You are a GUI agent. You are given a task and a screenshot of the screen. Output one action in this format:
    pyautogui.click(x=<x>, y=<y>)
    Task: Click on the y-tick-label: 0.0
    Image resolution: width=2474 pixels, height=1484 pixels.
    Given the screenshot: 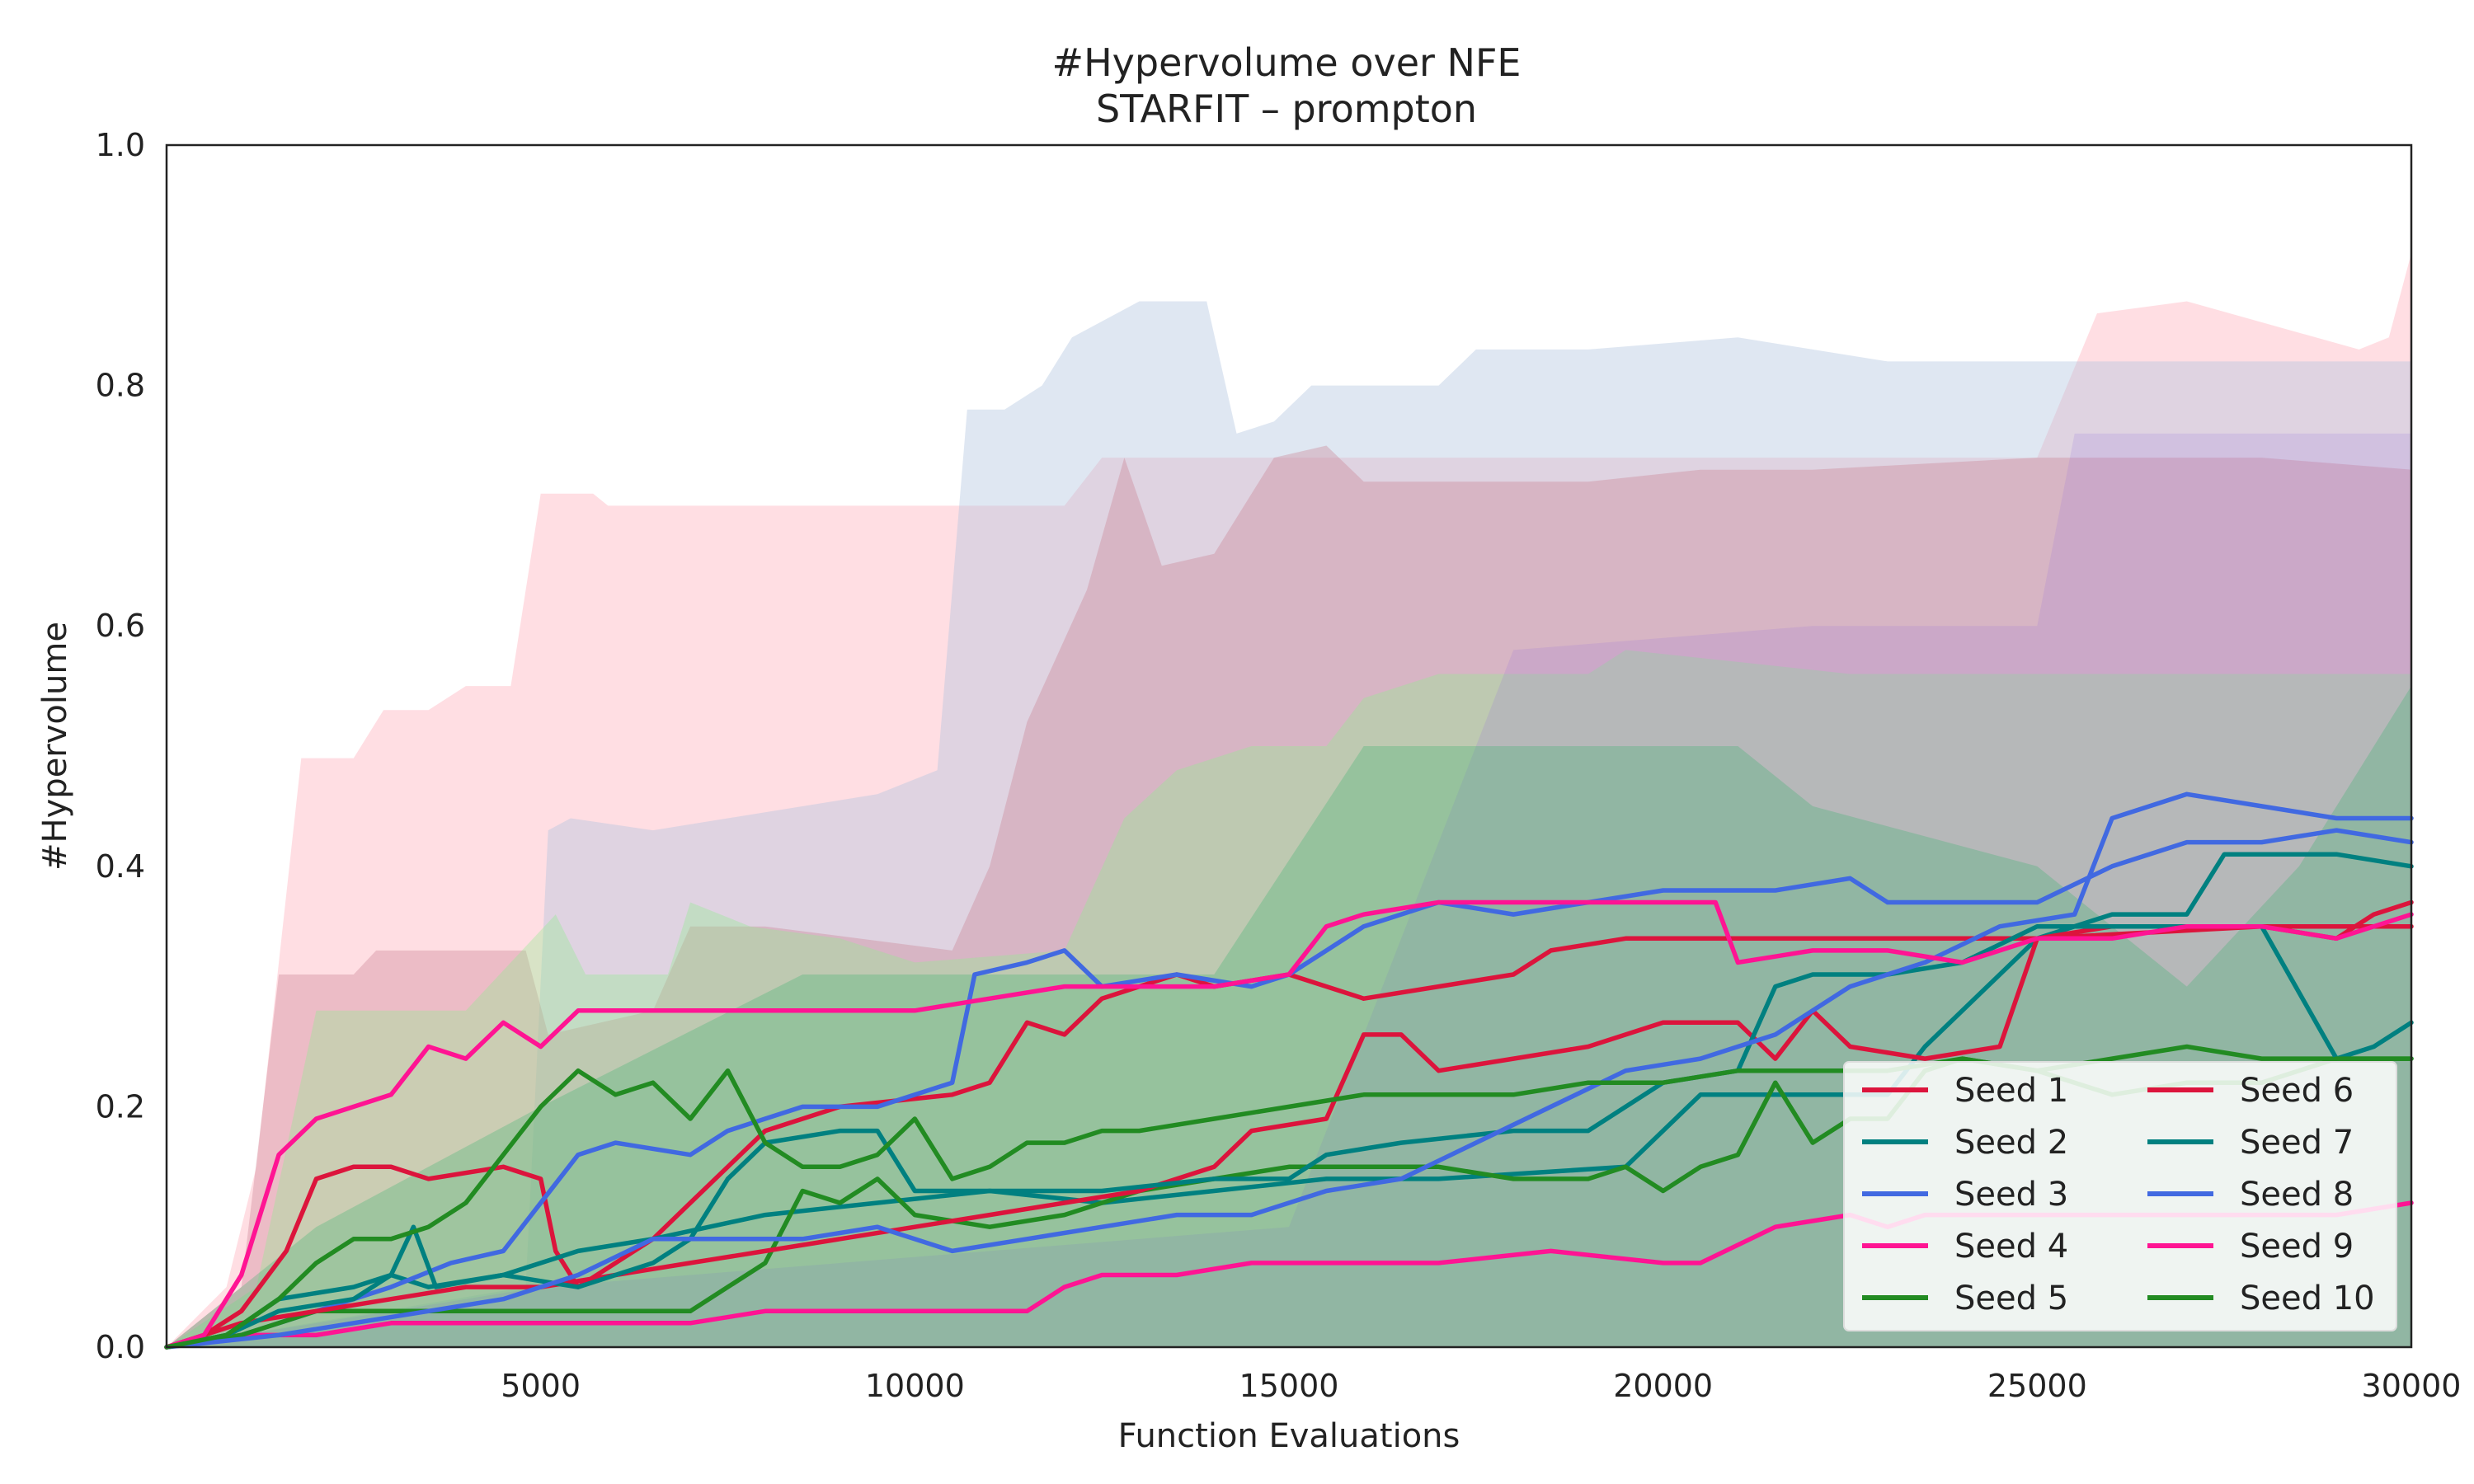 What is the action you would take?
    pyautogui.click(x=120, y=1347)
    